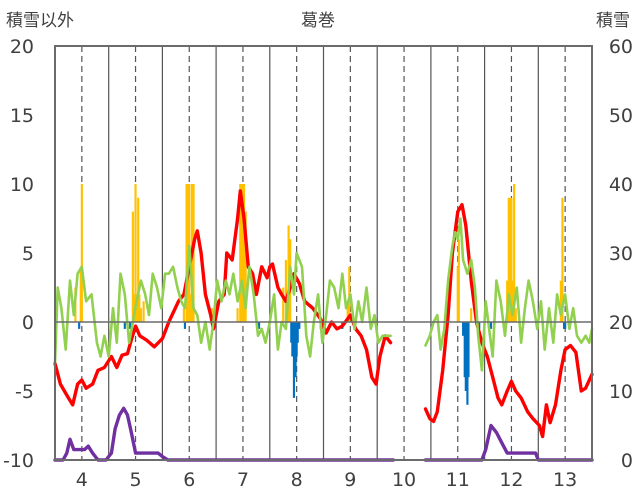 The height and width of the screenshot is (501, 636). Describe the element at coordinates (243, 480) in the screenshot. I see `x-tick-label: 7` at that location.